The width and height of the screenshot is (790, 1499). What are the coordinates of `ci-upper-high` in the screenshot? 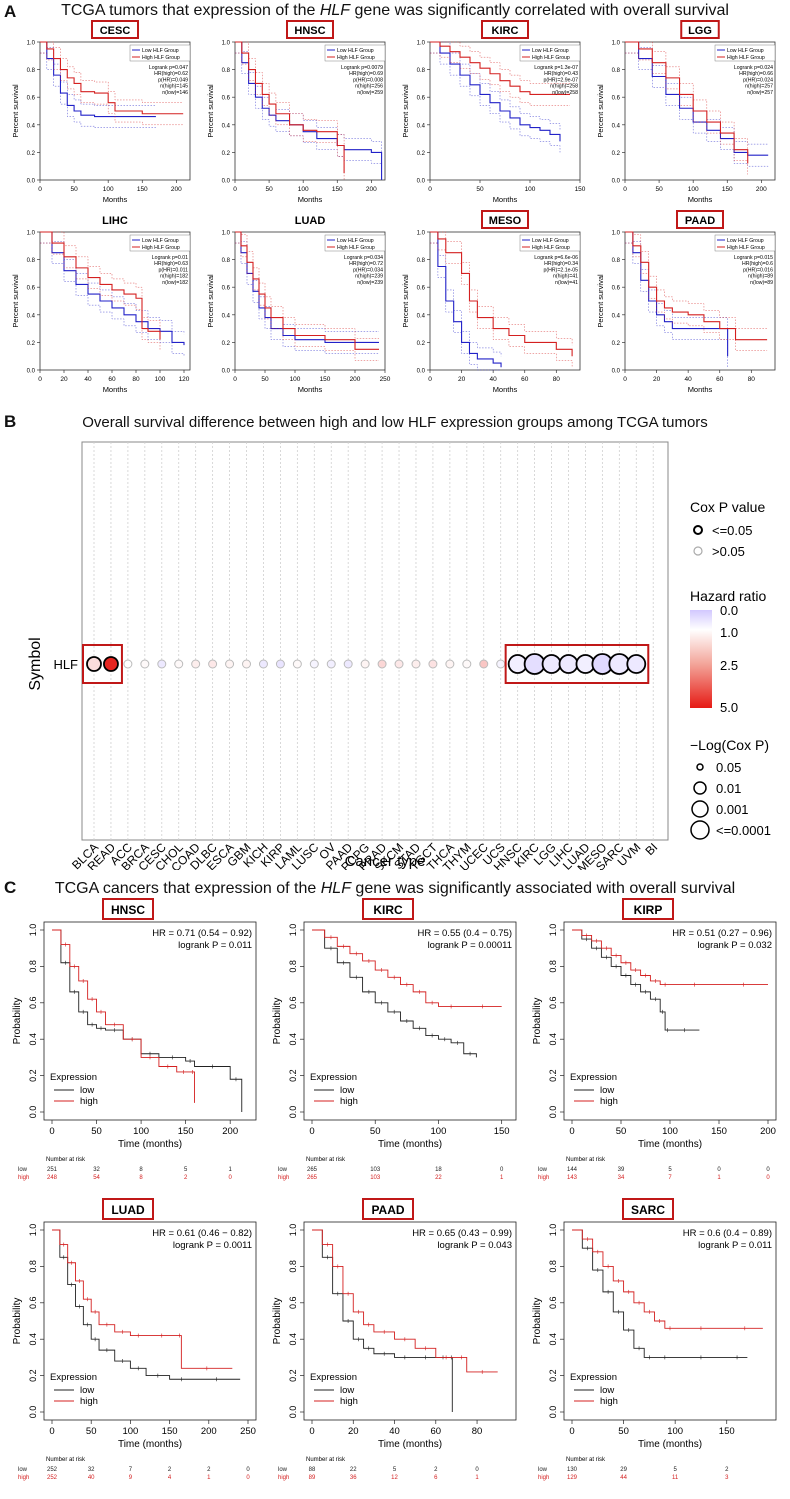 It's located at (696, 280).